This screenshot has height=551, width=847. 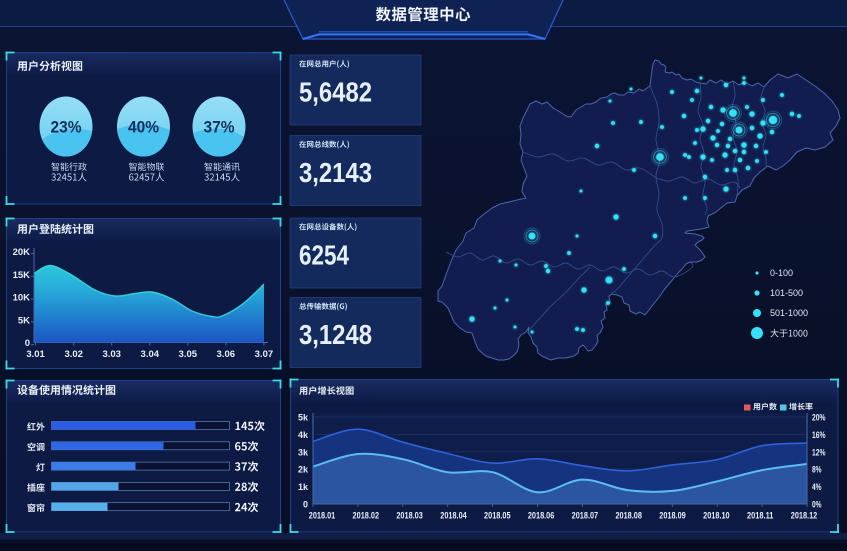 What do you see at coordinates (73, 354) in the screenshot?
I see `svg-text: 3.02` at bounding box center [73, 354].